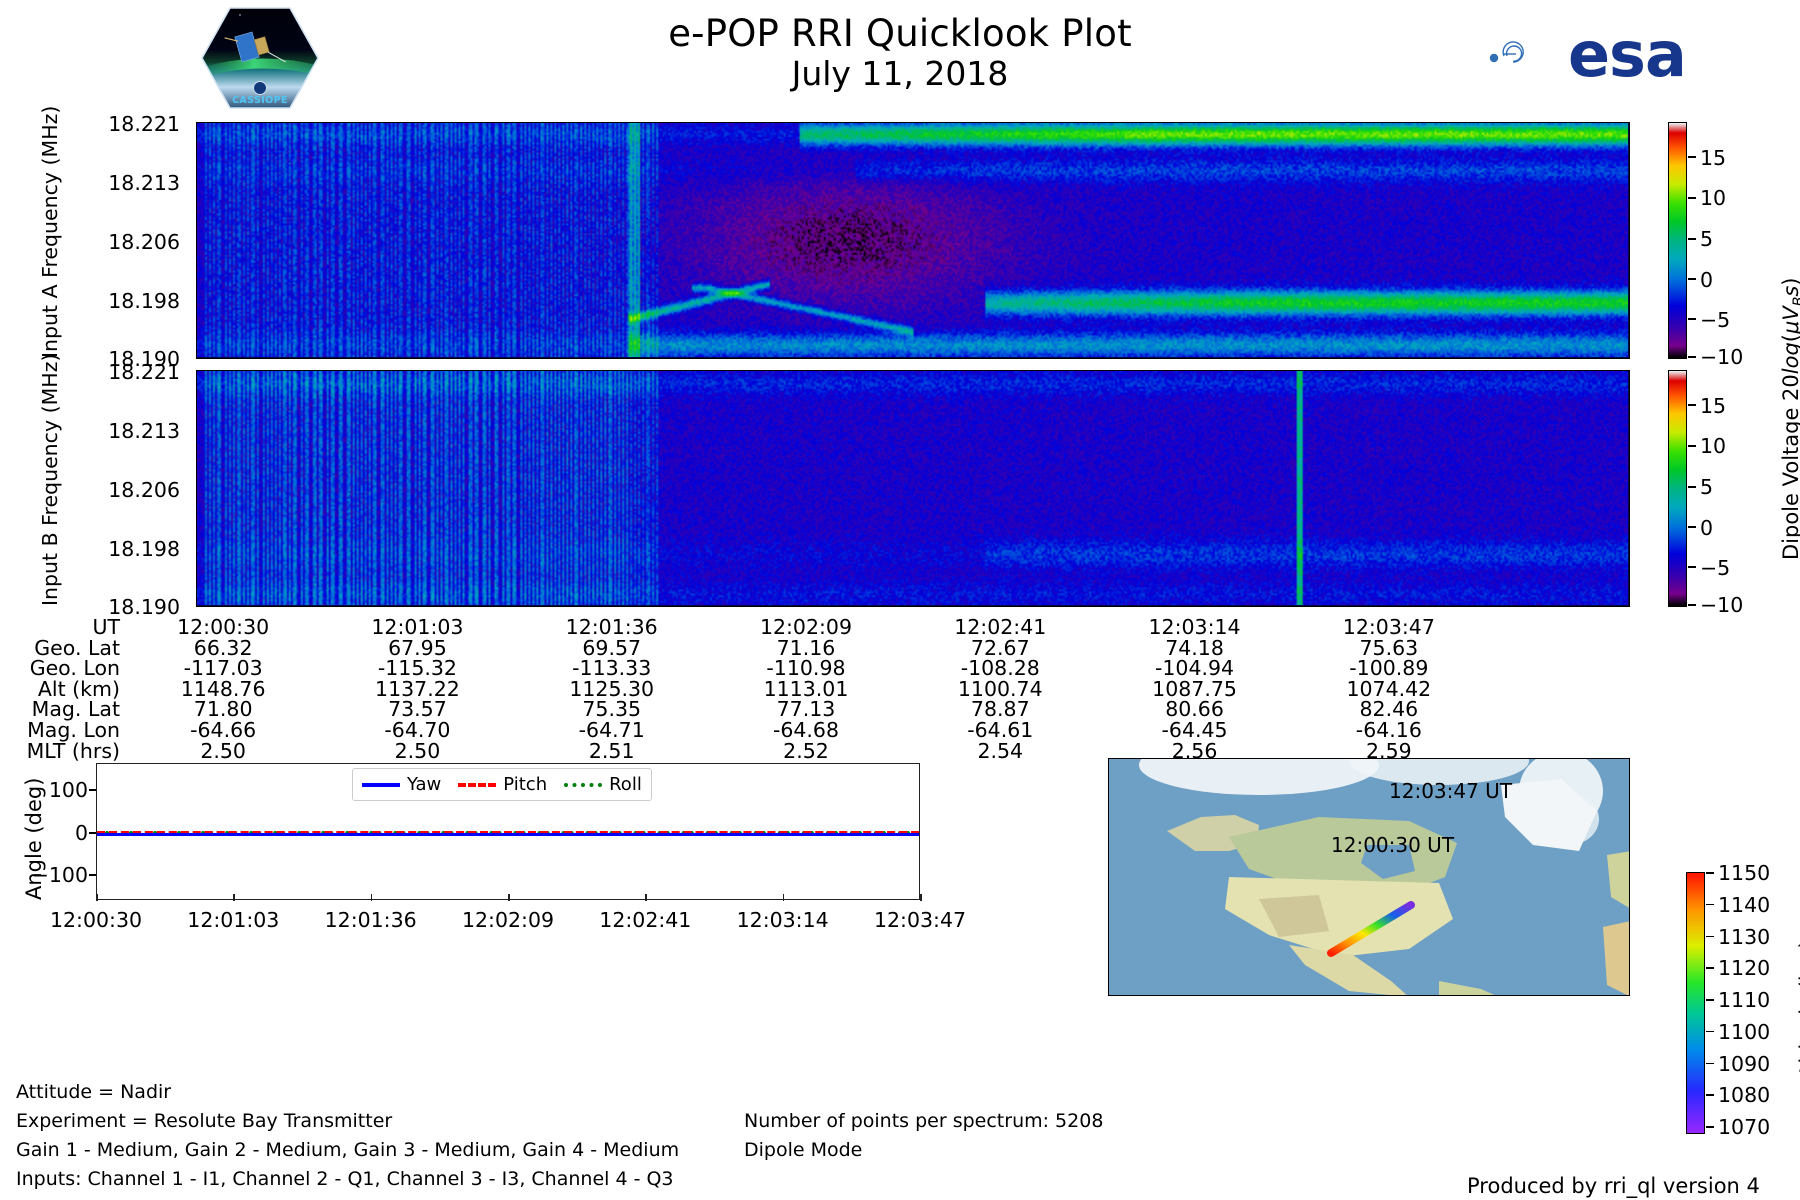 The image size is (1800, 1200). Describe the element at coordinates (806, 668) in the screenshot. I see `ephemeris-cell: -110.98` at that location.